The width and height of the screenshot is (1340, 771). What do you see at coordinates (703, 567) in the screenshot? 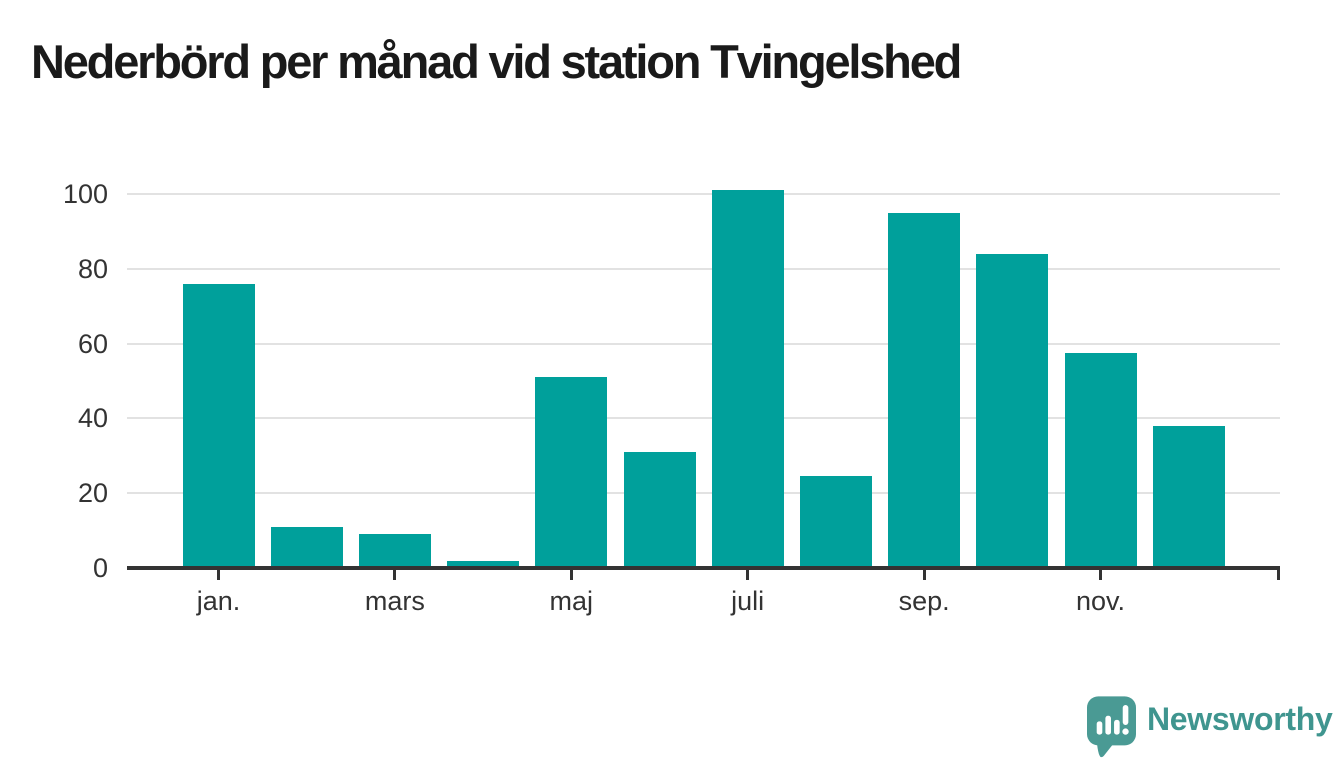
I see `x-axis-line` at bounding box center [703, 567].